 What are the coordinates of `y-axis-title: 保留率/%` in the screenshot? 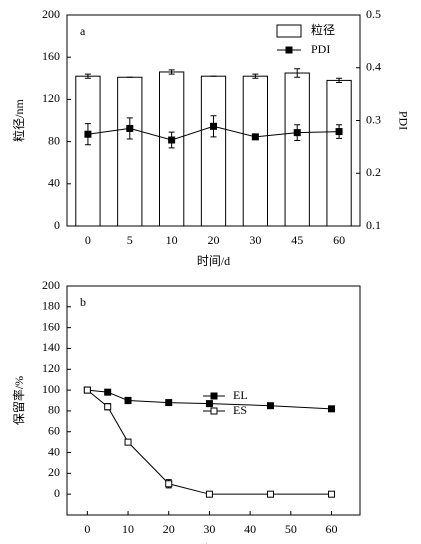 It's located at (18, 400).